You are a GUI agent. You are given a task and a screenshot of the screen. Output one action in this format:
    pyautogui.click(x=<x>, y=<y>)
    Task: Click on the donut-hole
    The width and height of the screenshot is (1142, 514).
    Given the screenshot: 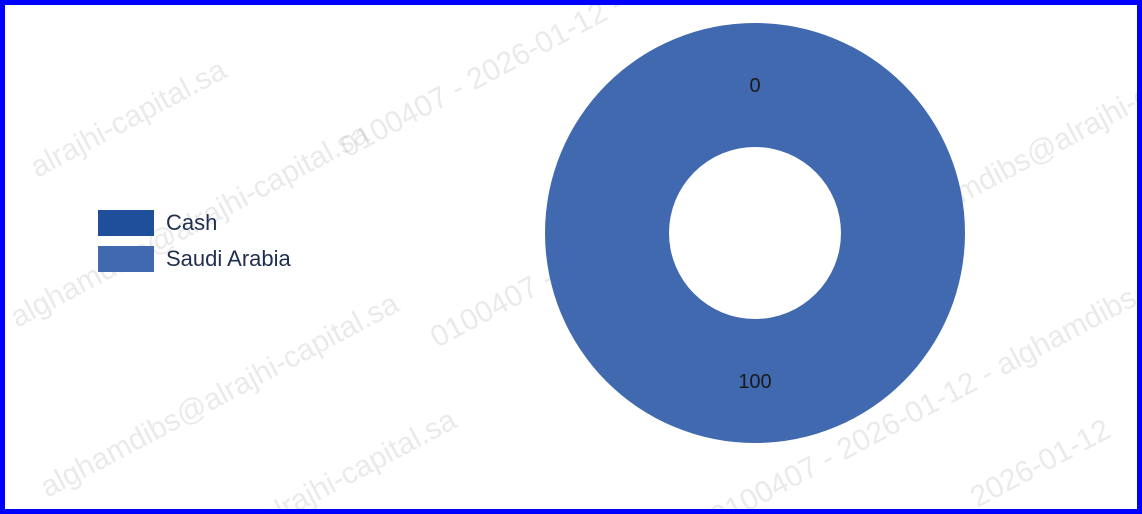 What is the action you would take?
    pyautogui.click(x=755, y=233)
    